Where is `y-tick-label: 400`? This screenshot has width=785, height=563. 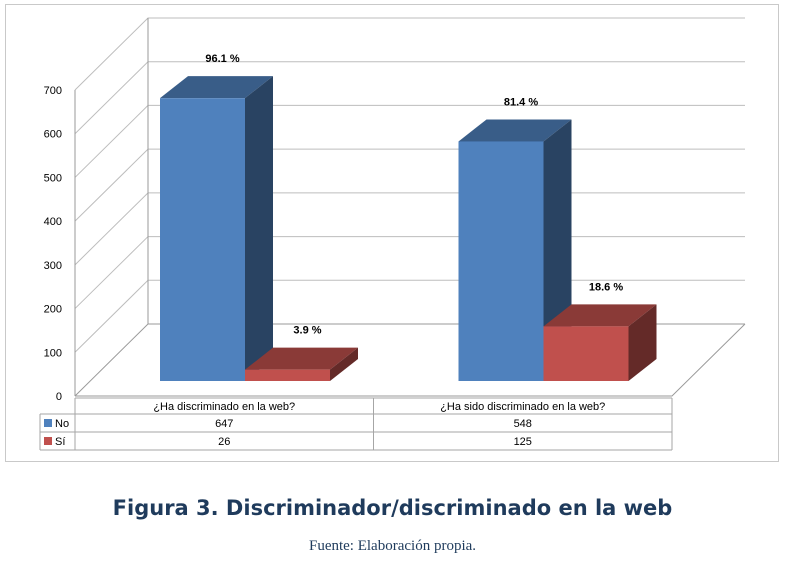 y-tick-label: 400 is located at coordinates (53, 222).